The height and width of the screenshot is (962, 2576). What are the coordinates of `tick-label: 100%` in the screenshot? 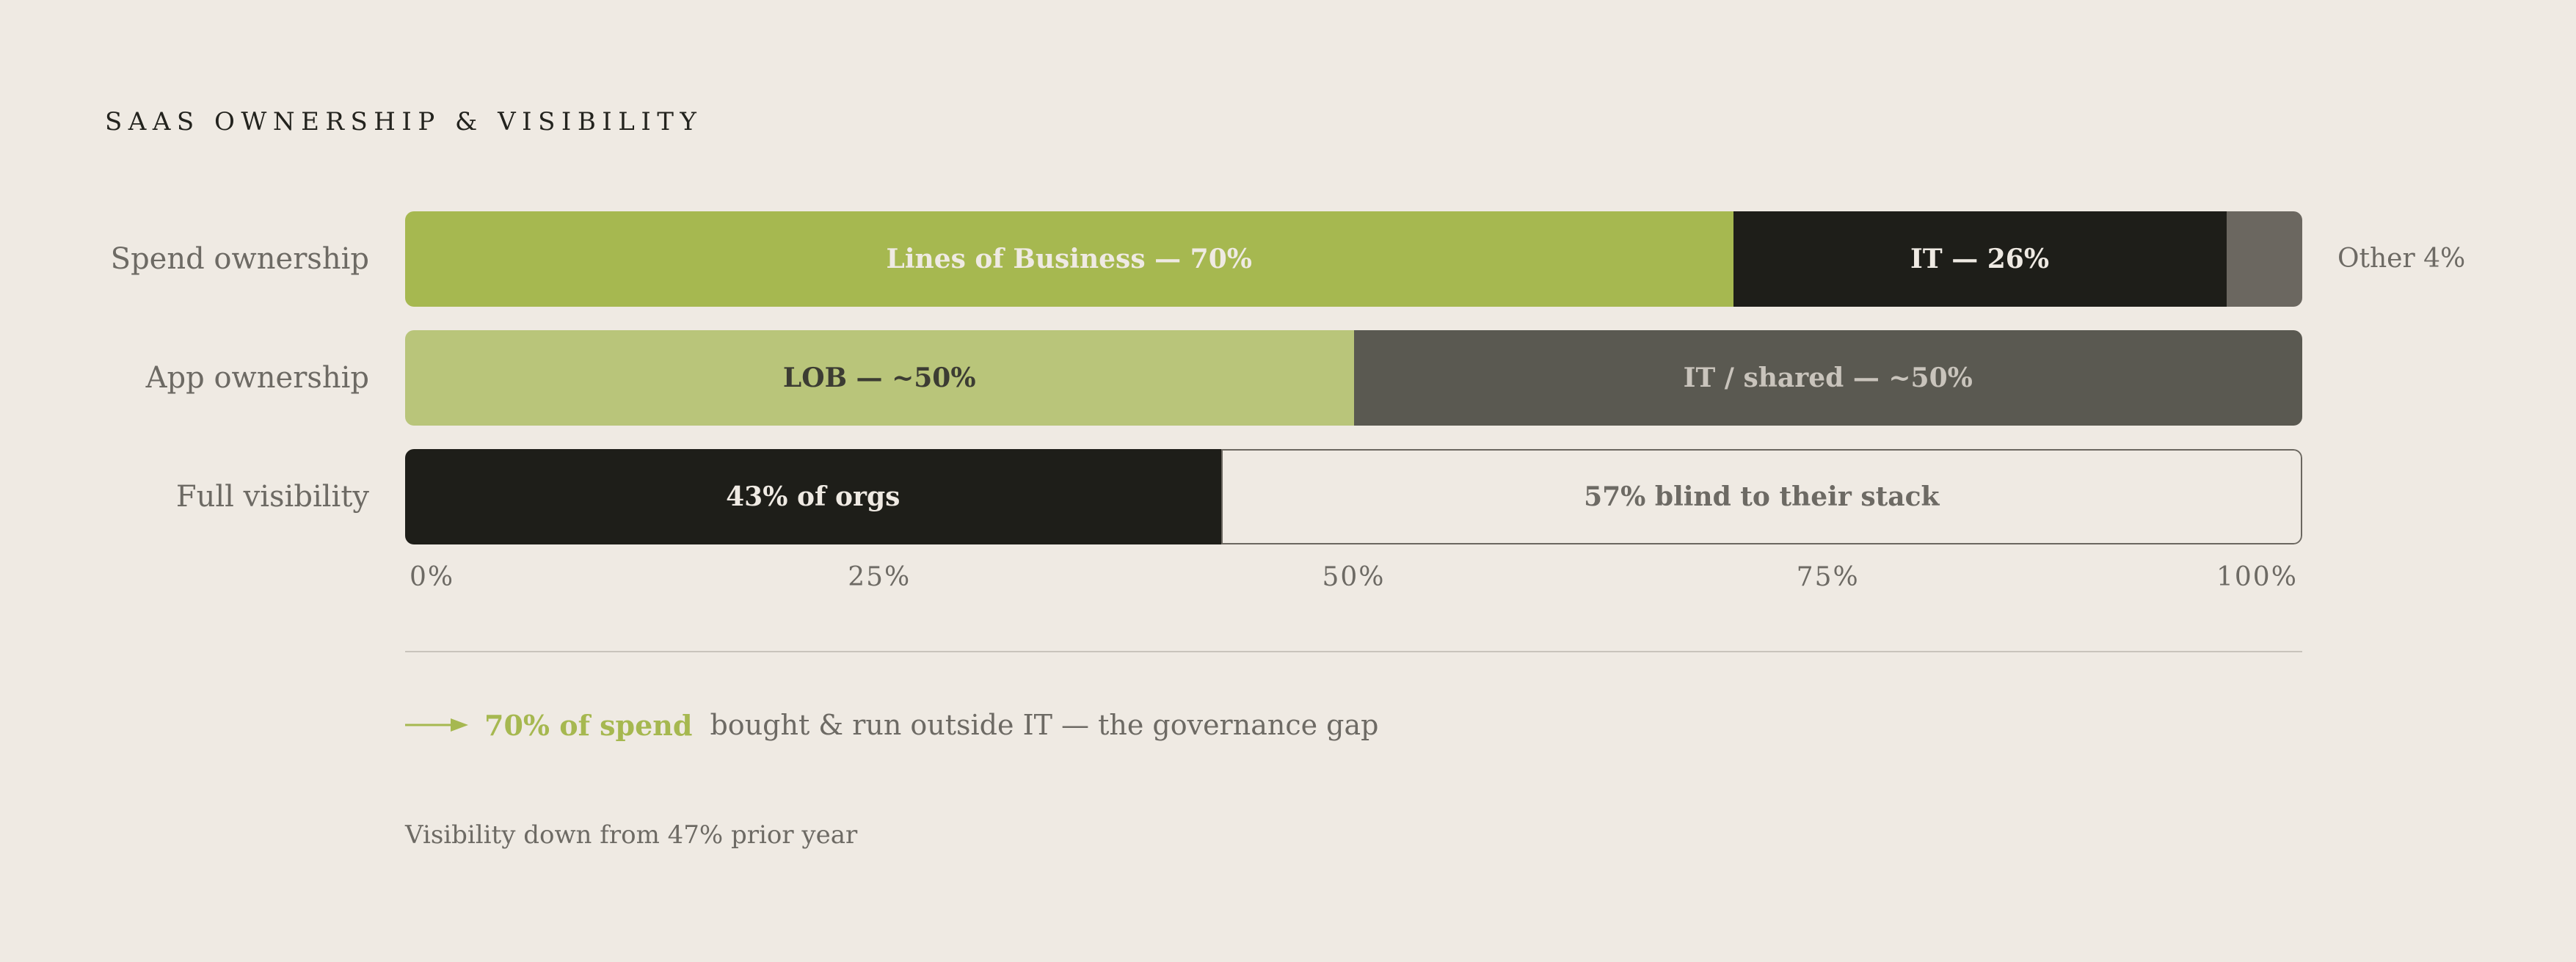 It's located at (2257, 577).